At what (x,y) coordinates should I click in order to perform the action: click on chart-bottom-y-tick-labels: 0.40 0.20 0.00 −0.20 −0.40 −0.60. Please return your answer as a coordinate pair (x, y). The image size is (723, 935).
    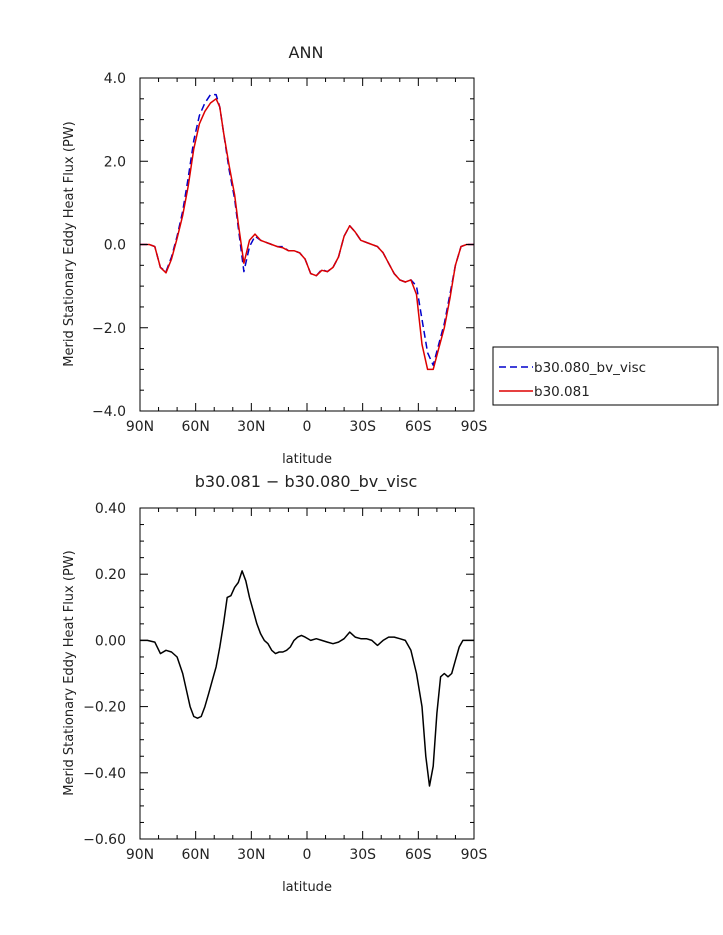
    Looking at the image, I should click on (104, 674).